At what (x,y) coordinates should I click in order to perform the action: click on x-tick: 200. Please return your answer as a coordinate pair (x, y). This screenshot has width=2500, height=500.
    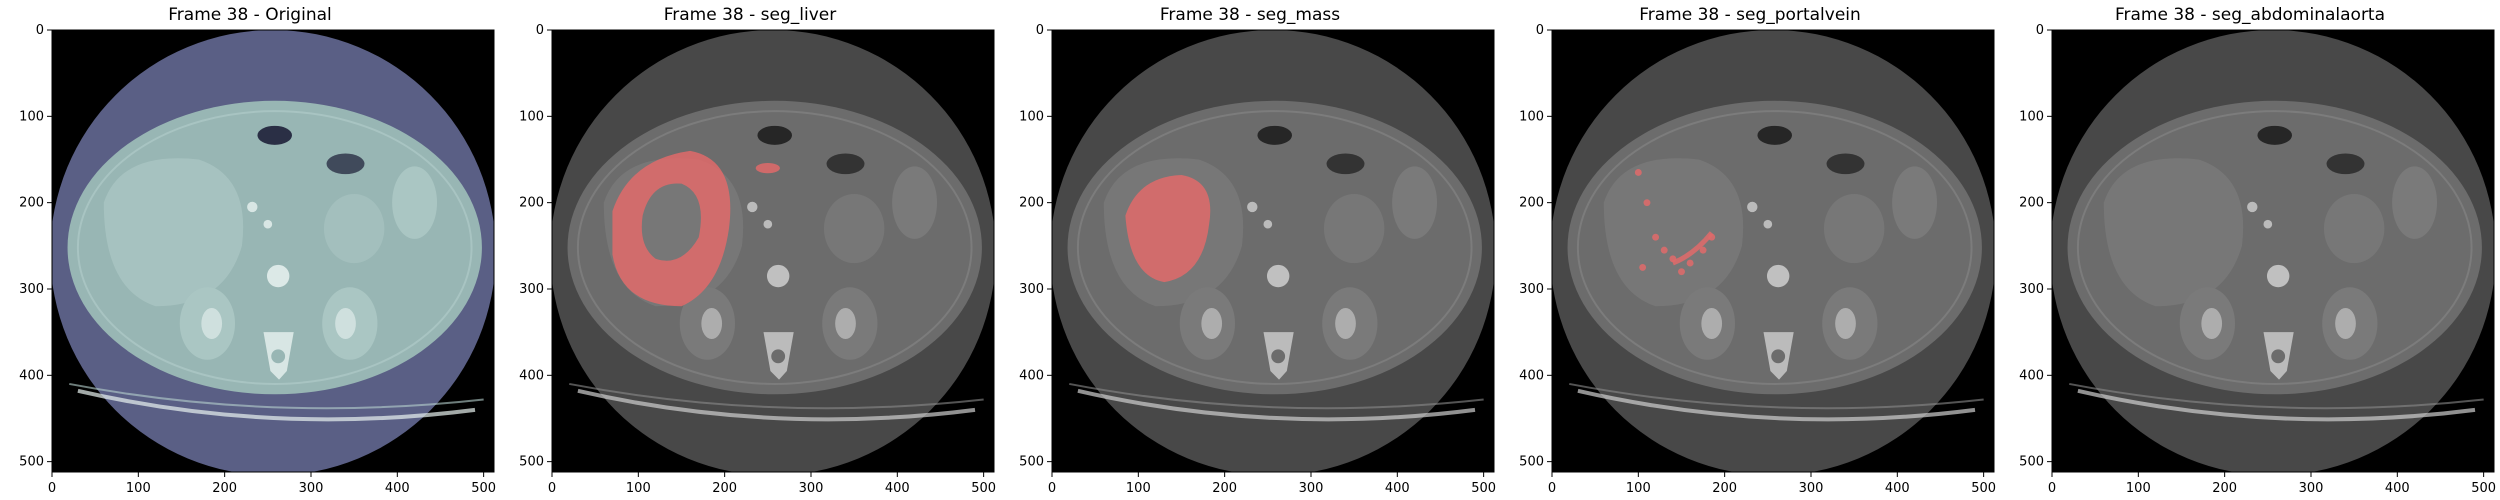
    Looking at the image, I should click on (2224, 484).